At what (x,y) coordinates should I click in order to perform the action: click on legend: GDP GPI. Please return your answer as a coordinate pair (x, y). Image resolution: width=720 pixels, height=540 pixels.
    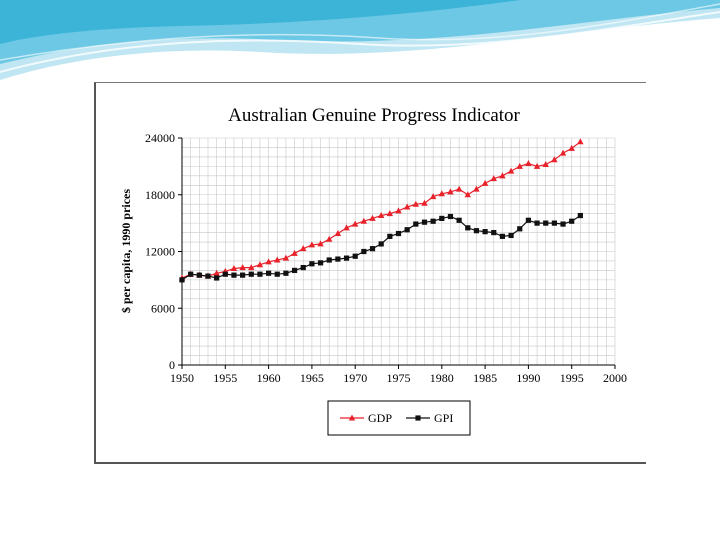
    Looking at the image, I should click on (399, 418).